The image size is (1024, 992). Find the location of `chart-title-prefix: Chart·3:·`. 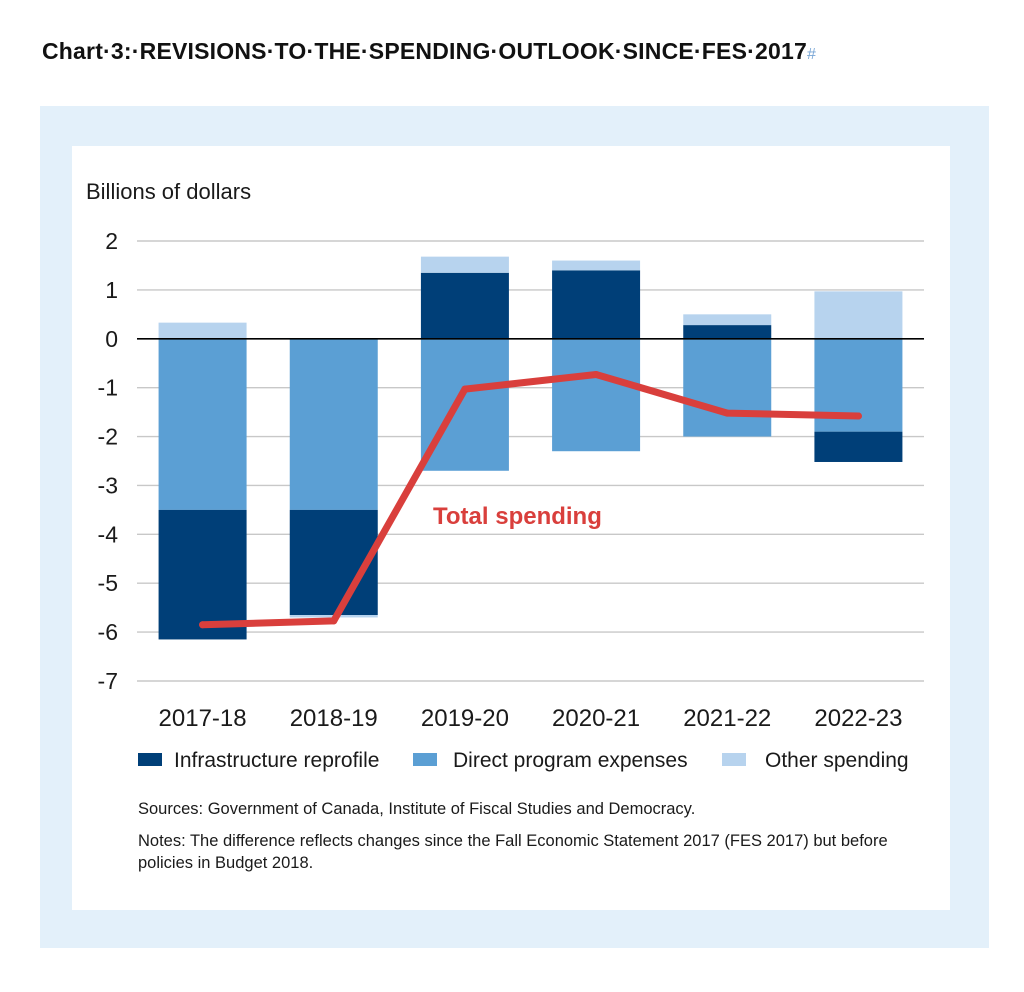

chart-title-prefix: Chart·3:· is located at coordinates (91, 51).